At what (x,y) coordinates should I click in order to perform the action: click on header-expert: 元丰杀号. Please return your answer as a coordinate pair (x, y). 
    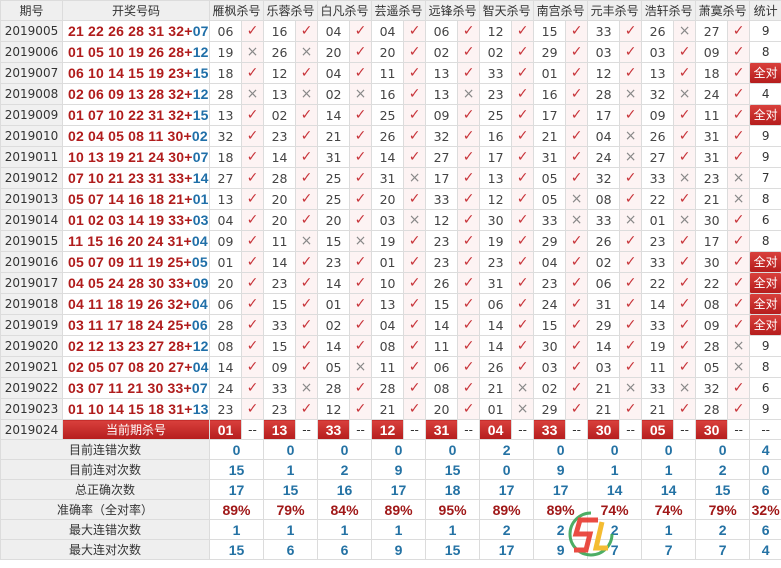
    Looking at the image, I should click on (615, 10).